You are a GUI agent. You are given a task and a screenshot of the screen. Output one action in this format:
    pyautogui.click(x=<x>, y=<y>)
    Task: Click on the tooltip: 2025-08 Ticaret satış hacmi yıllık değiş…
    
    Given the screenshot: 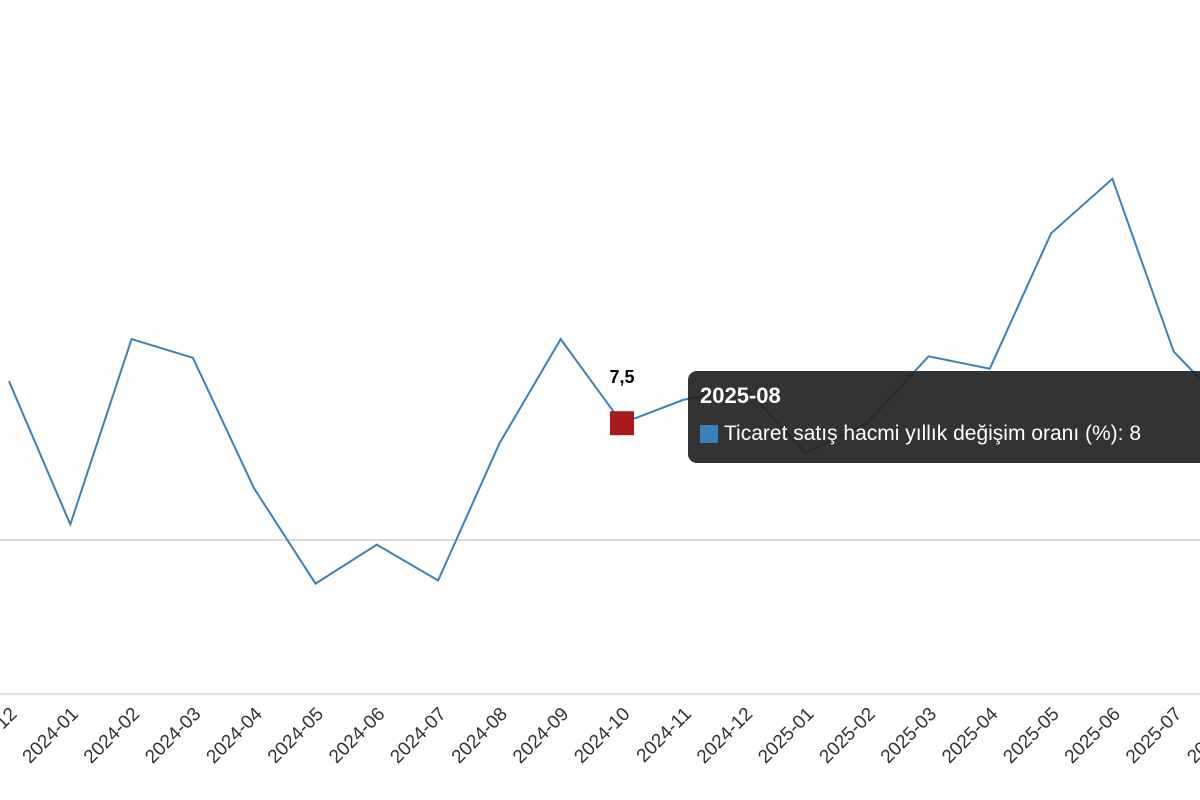 What is the action you would take?
    pyautogui.click(x=944, y=417)
    